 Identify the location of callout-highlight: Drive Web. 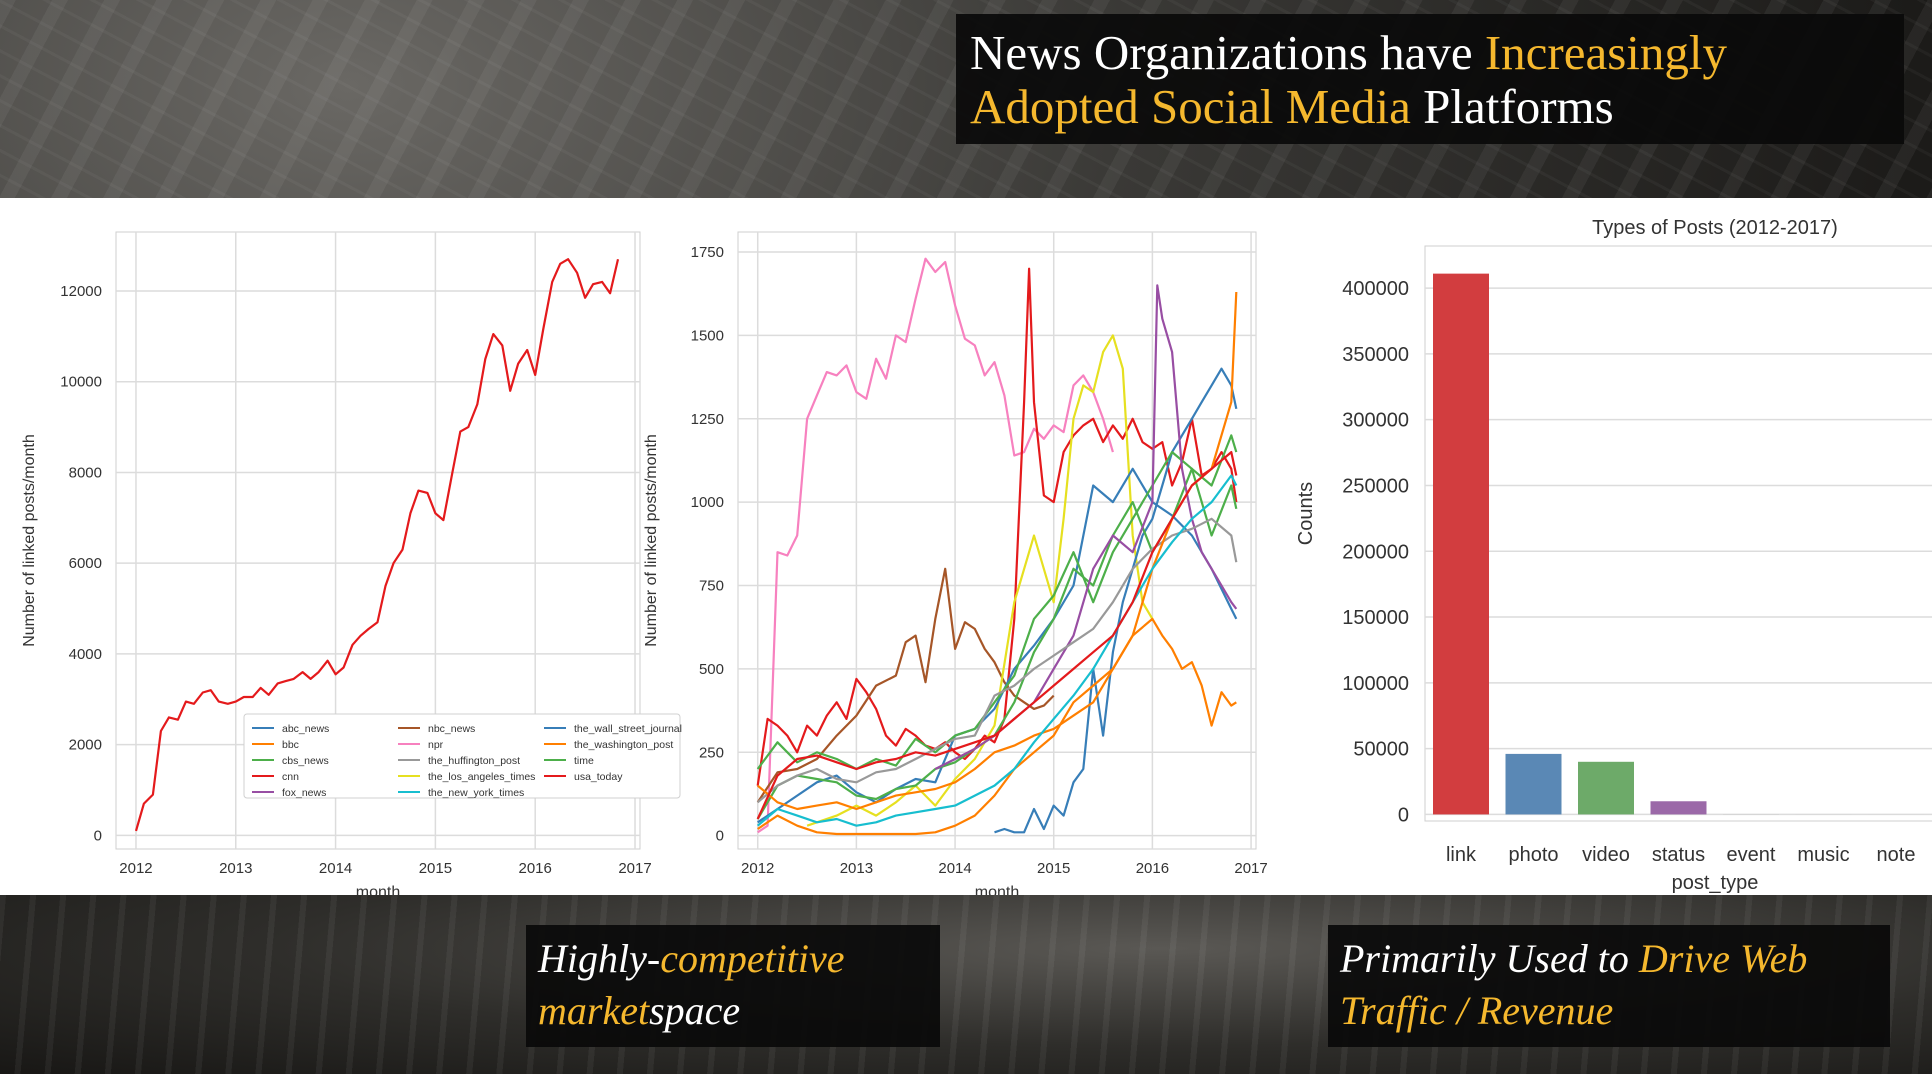
(1723, 958).